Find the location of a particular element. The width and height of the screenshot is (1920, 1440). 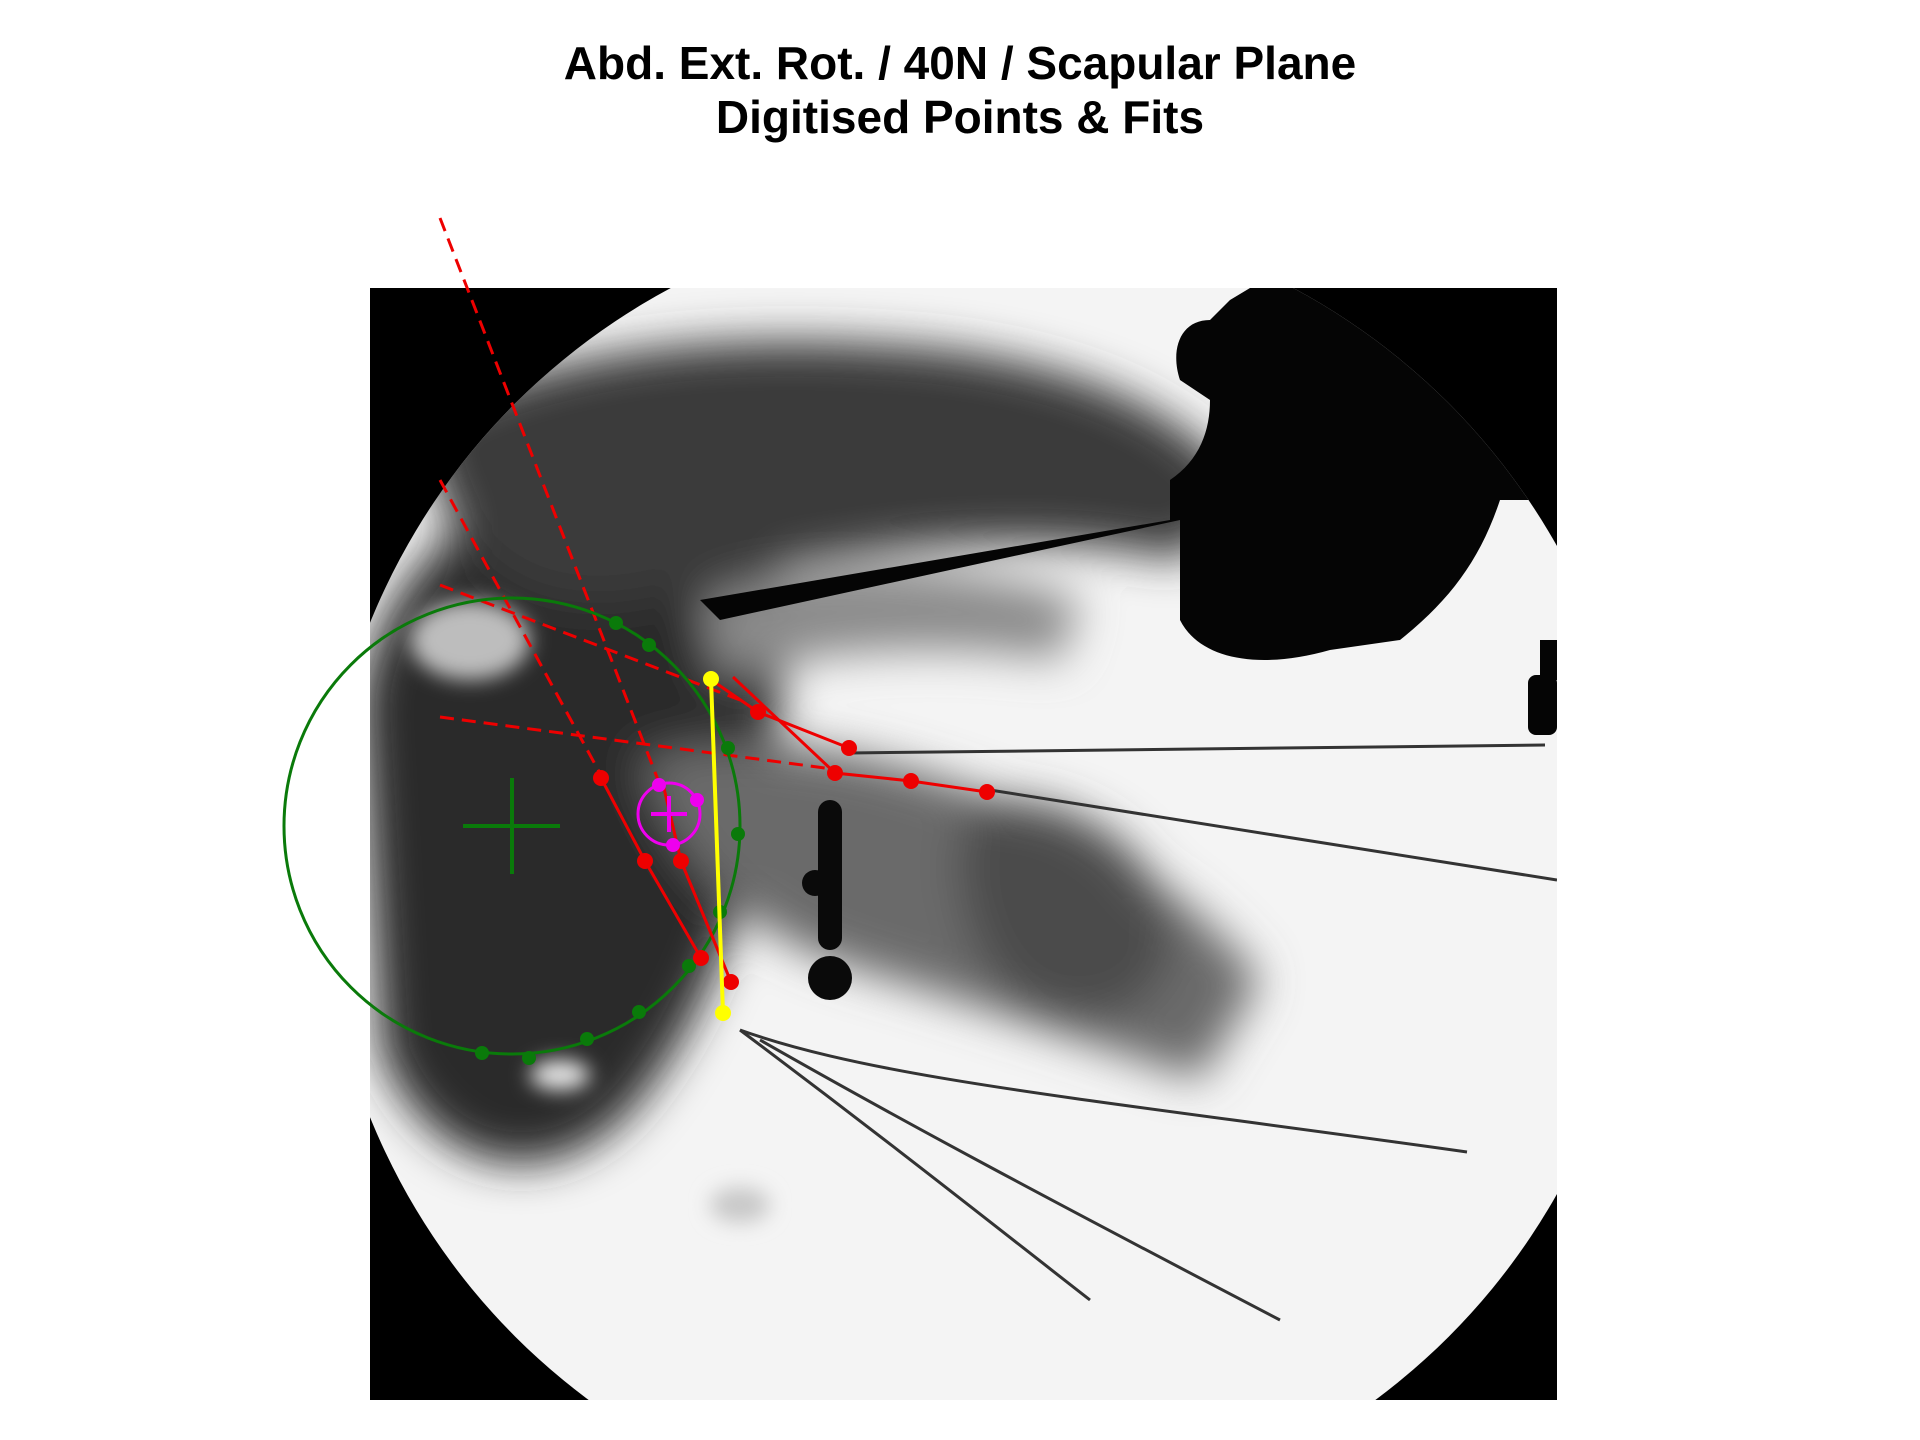

humeral-head-circle is located at coordinates (512, 826).